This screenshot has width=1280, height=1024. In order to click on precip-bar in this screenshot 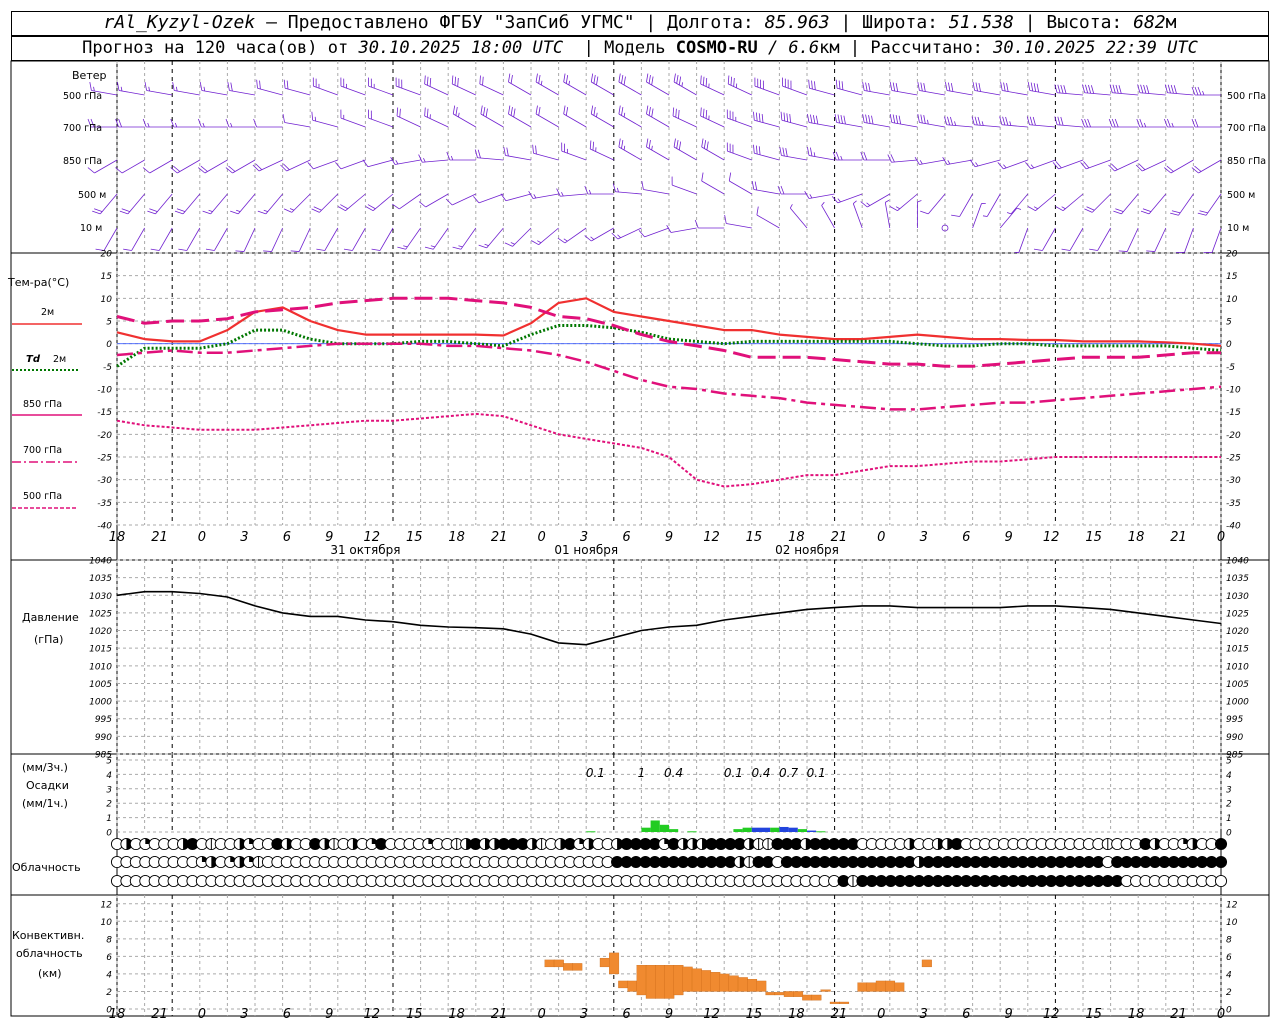, I will do `click(747, 829)`.